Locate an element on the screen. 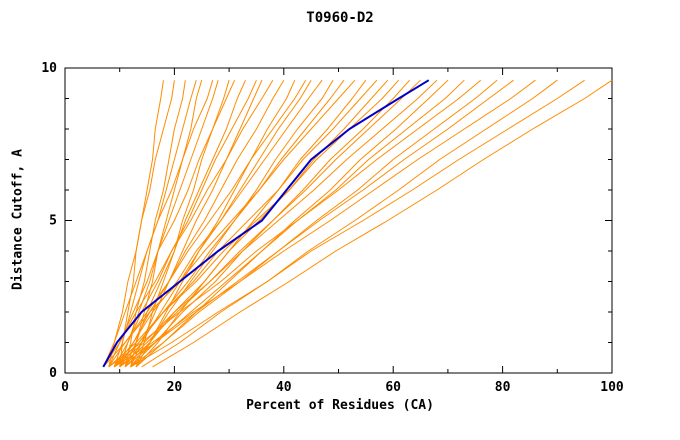 The width and height of the screenshot is (680, 440). y-tick-label: 0 is located at coordinates (53, 373).